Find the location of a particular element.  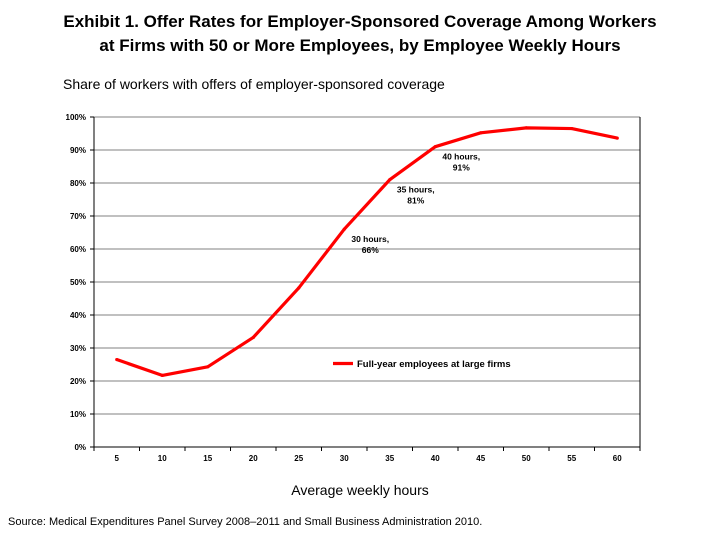

y-tick-label: 0% is located at coordinates (80, 447).